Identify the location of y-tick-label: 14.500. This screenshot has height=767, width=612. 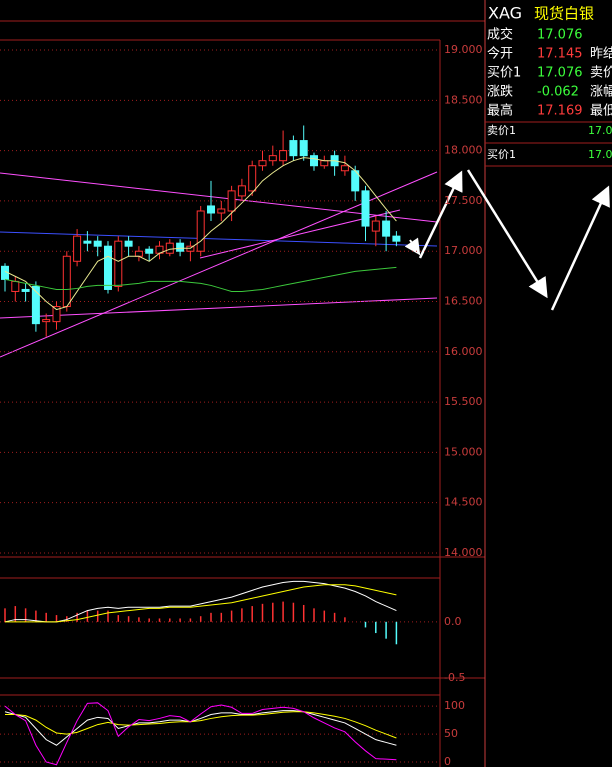
(463, 502).